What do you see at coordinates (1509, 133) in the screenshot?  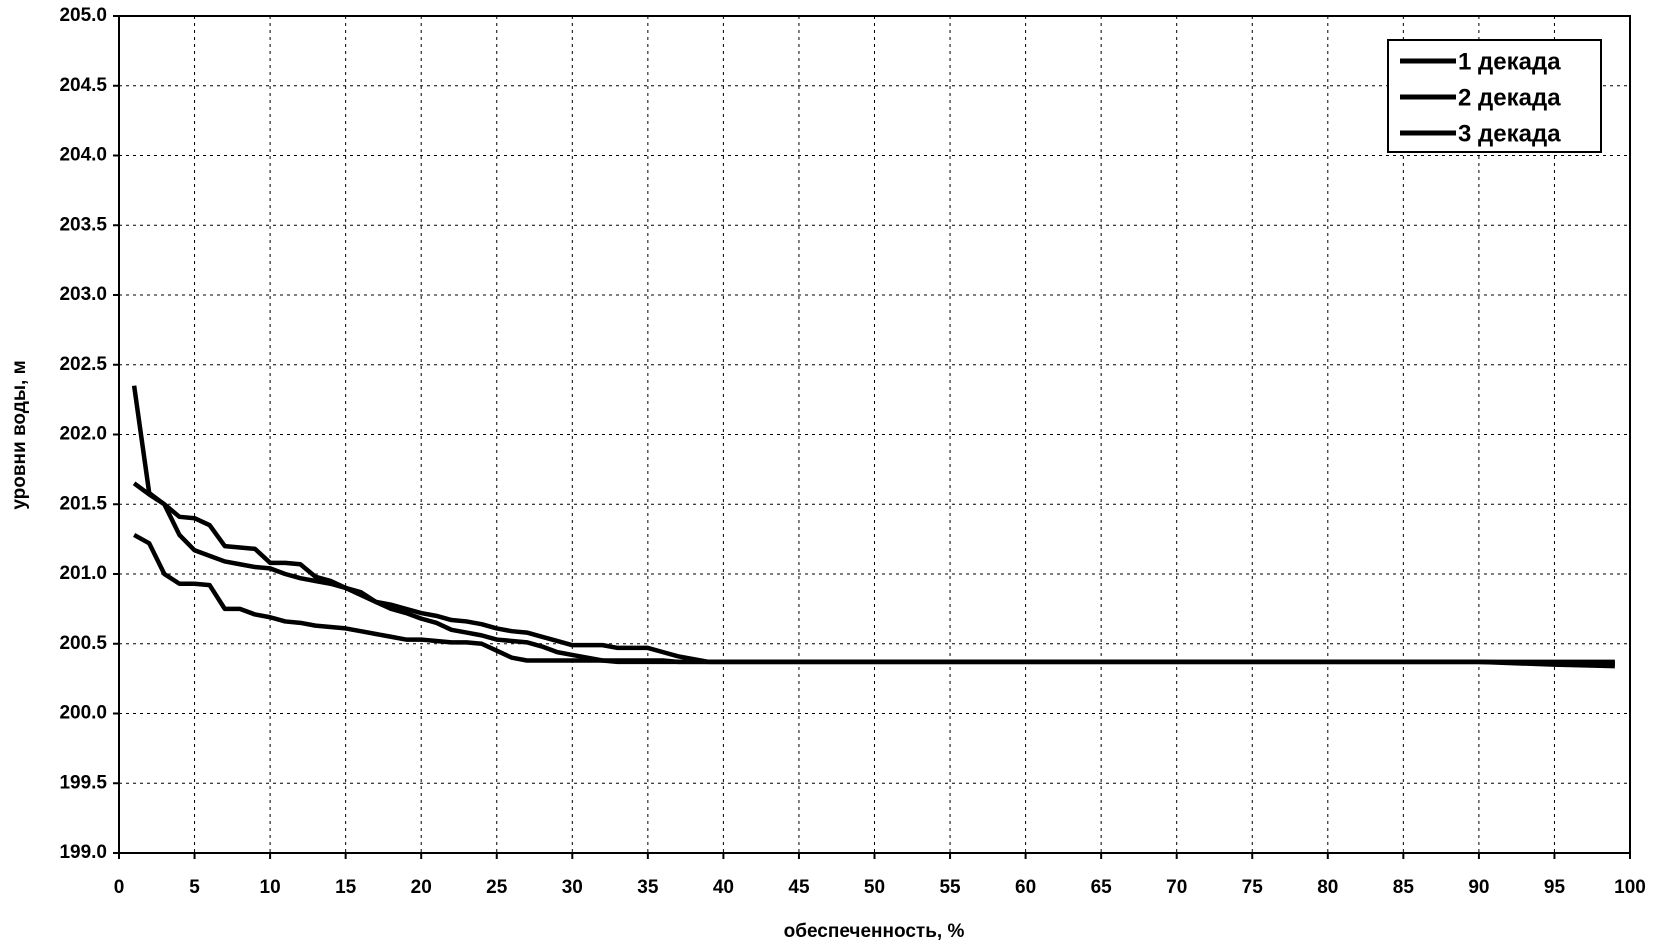 I see `legend-label: 3 декада` at bounding box center [1509, 133].